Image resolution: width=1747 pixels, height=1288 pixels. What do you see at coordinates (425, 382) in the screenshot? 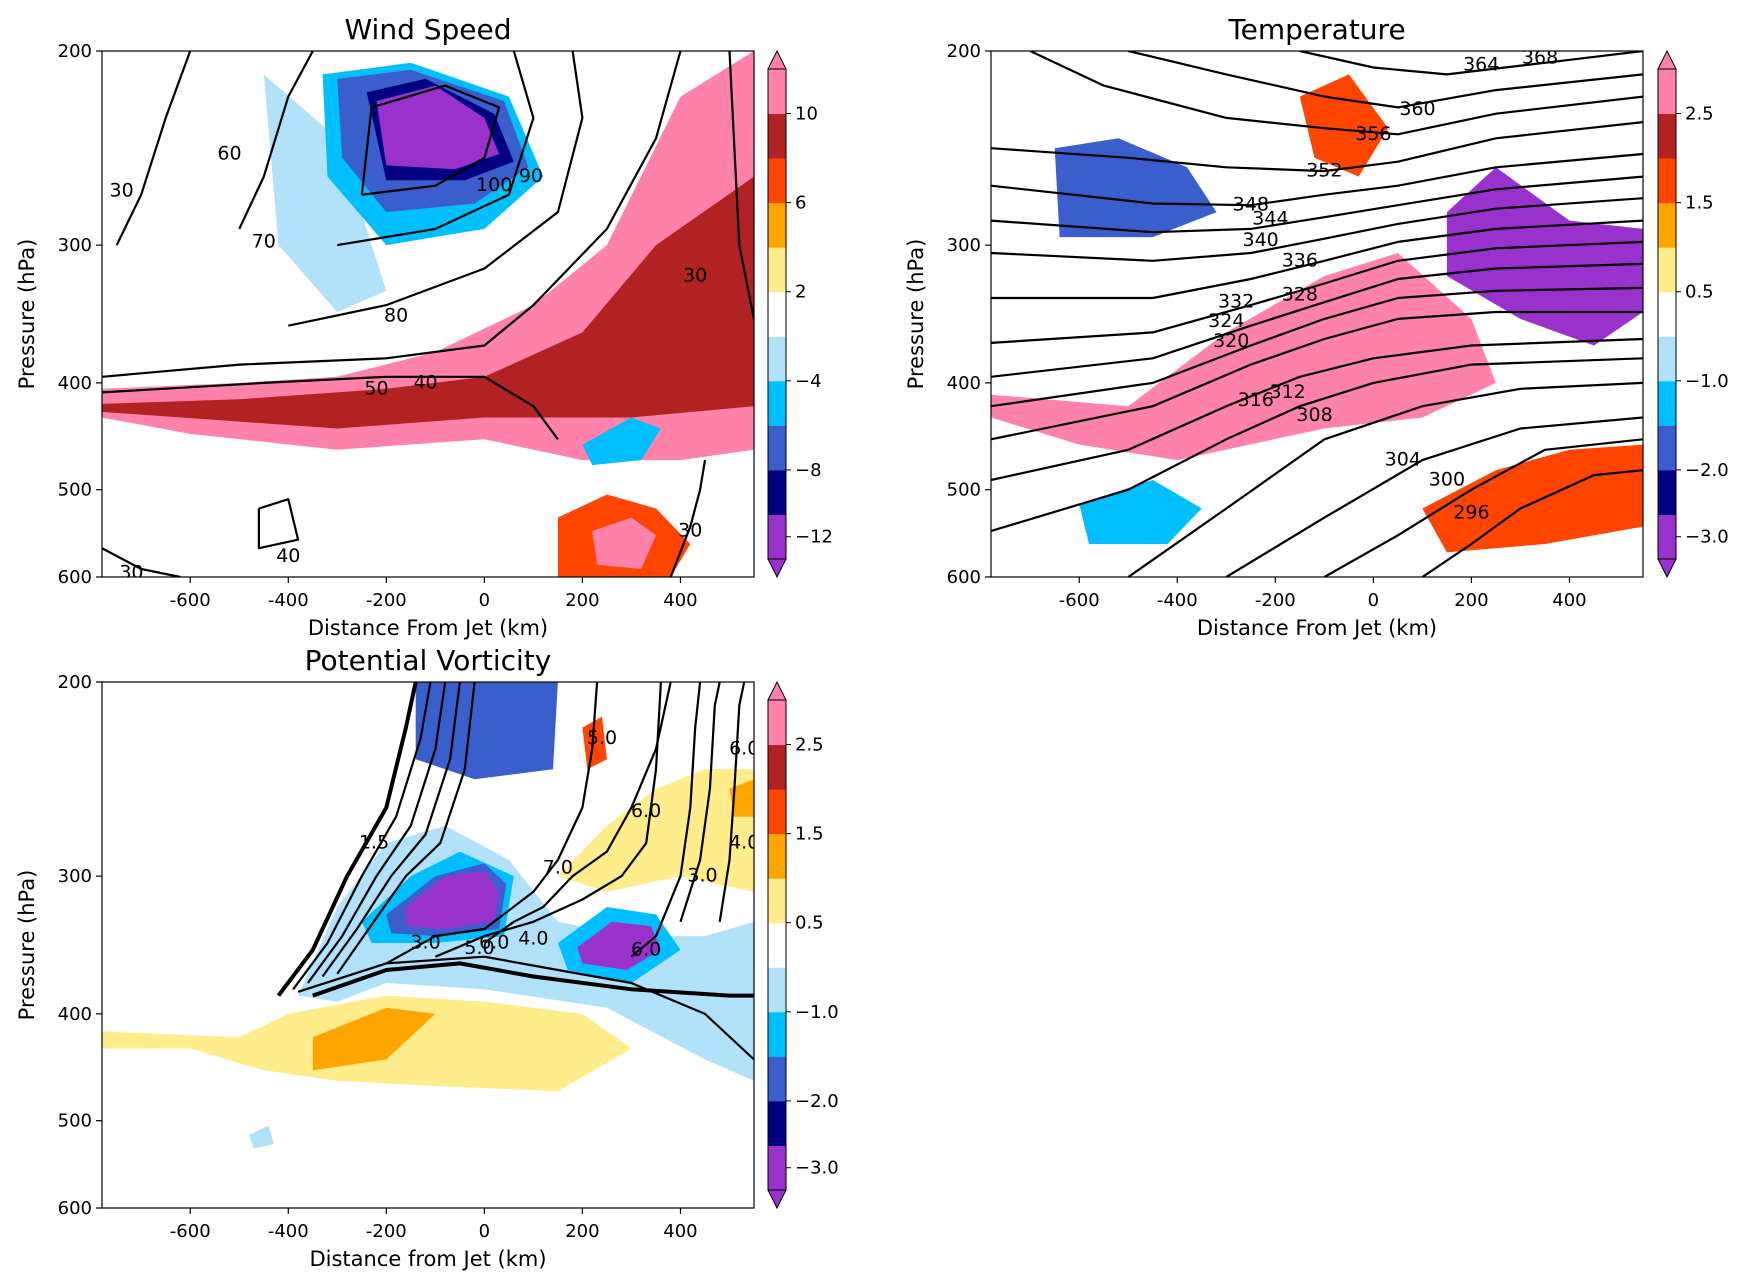
I see `contour-label-7: 40` at bounding box center [425, 382].